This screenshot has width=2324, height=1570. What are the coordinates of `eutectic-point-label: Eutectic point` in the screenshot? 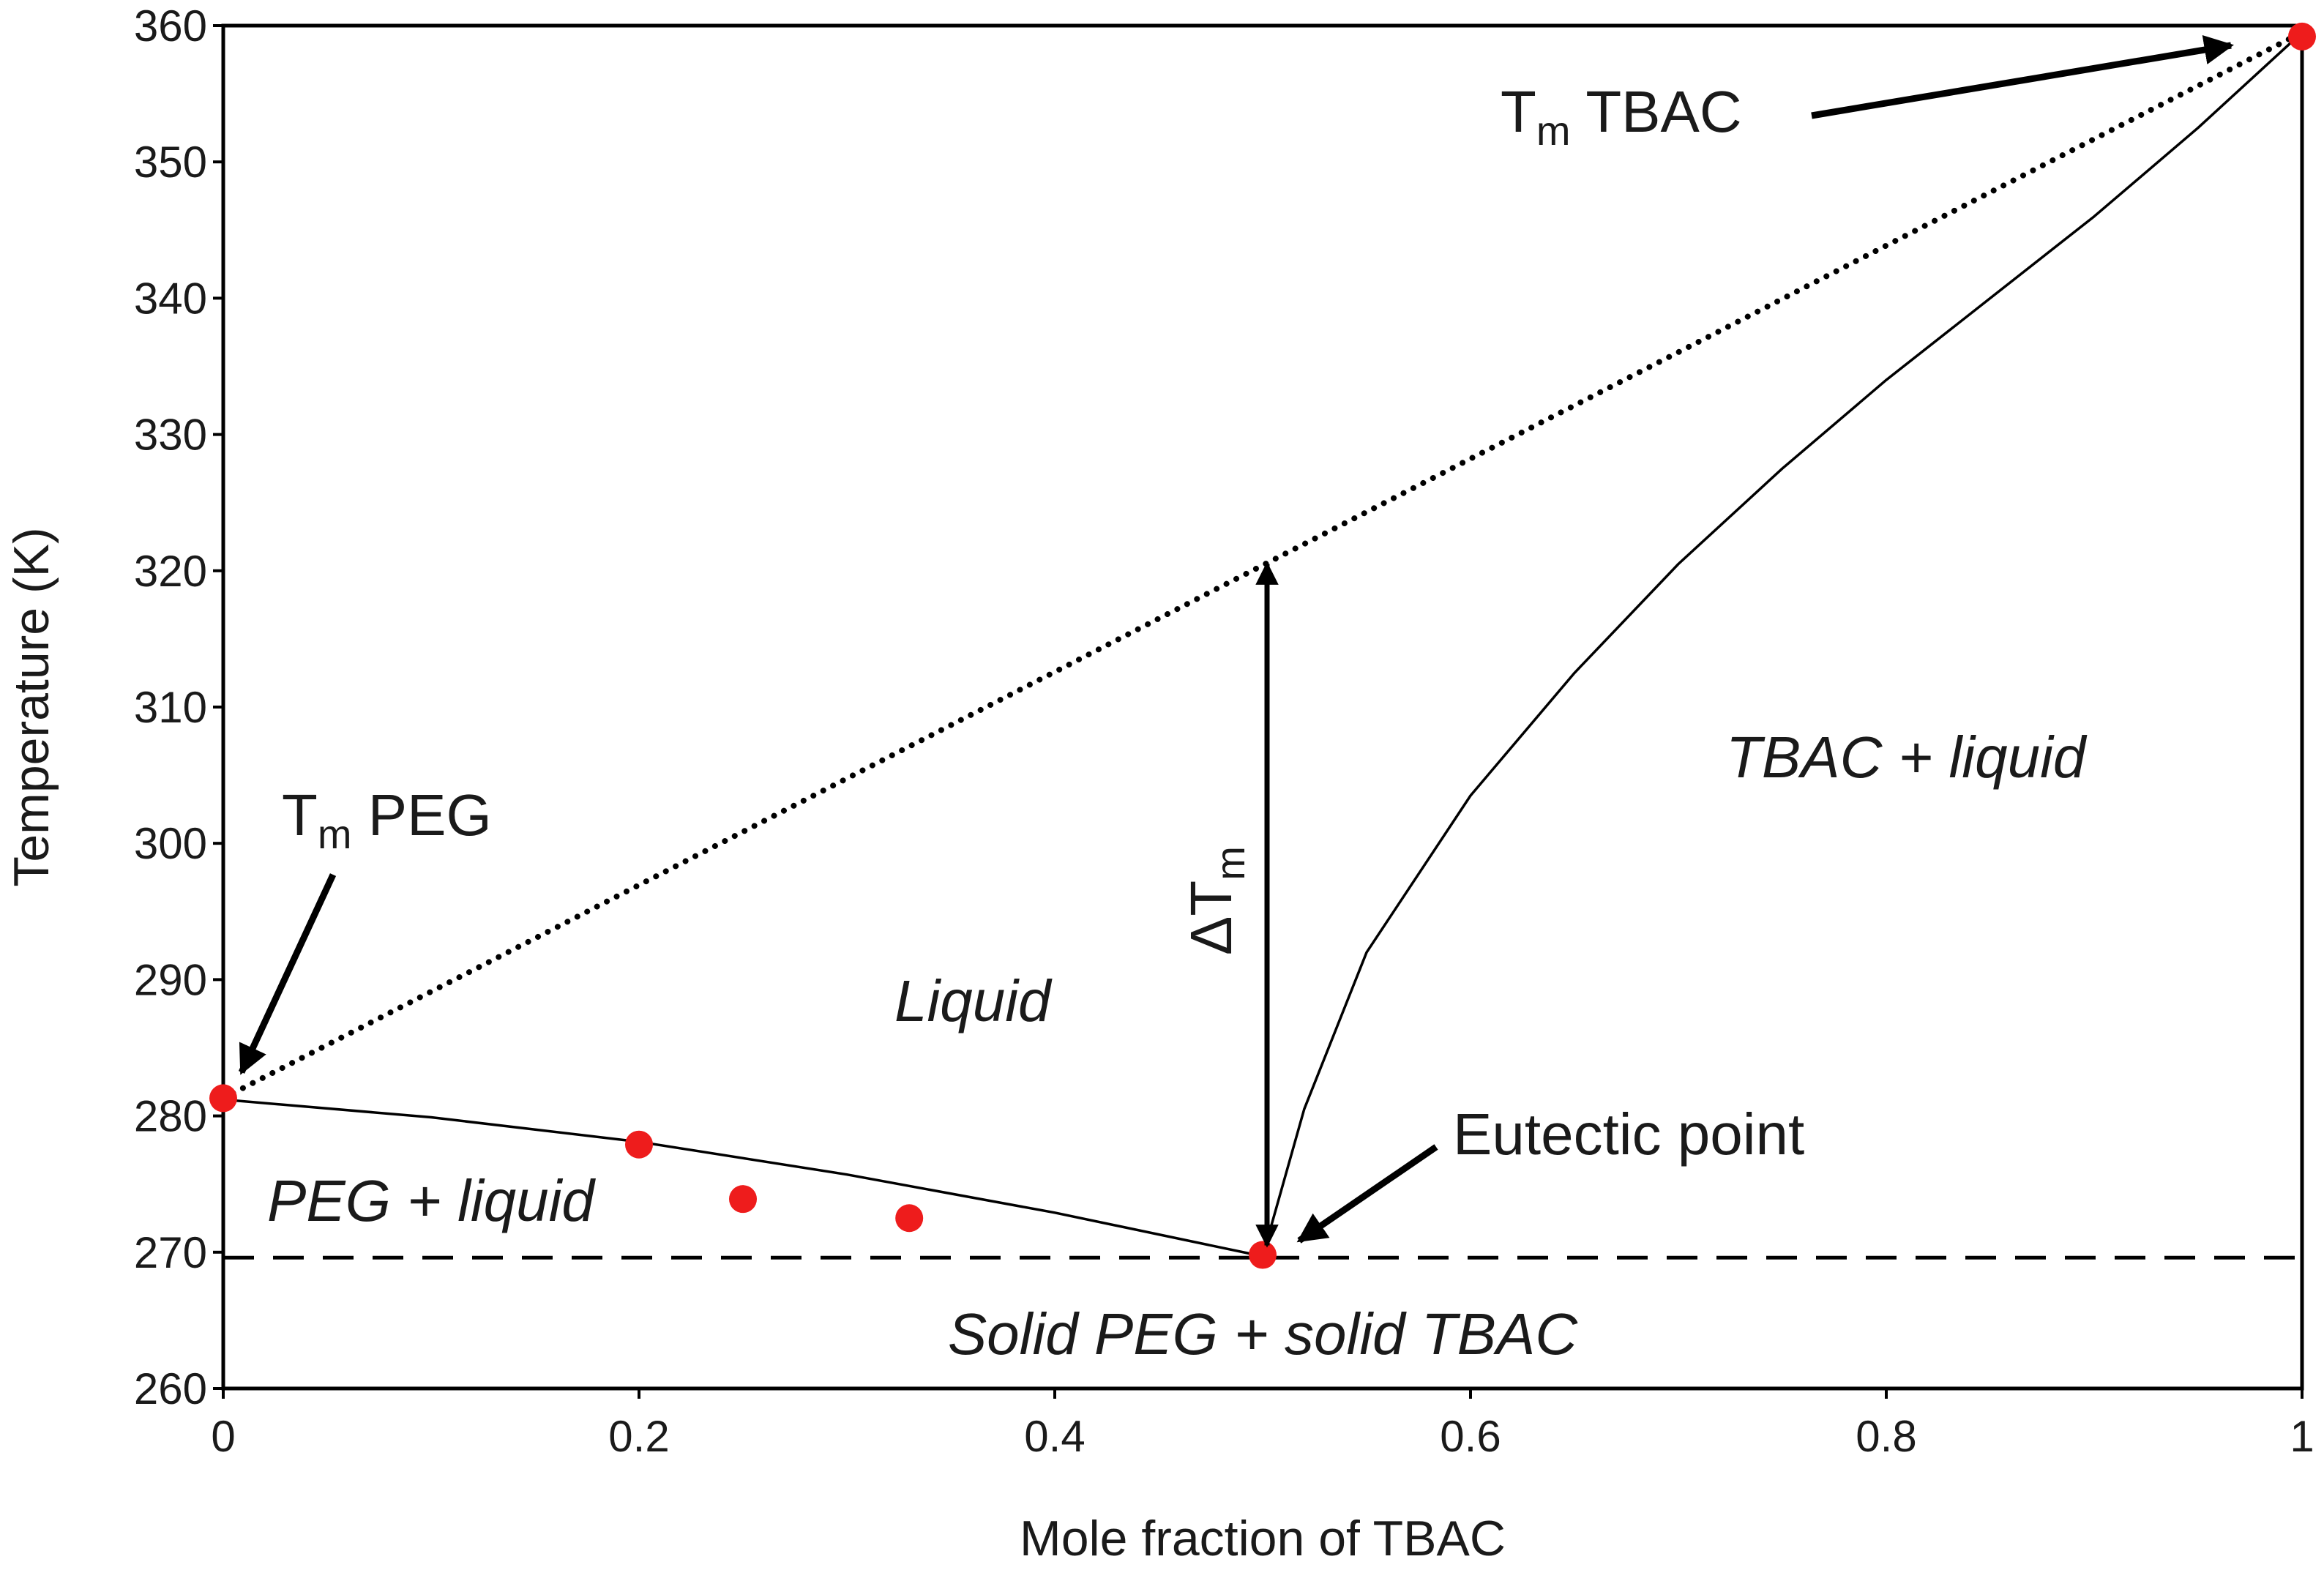 It's located at (1628, 1134).